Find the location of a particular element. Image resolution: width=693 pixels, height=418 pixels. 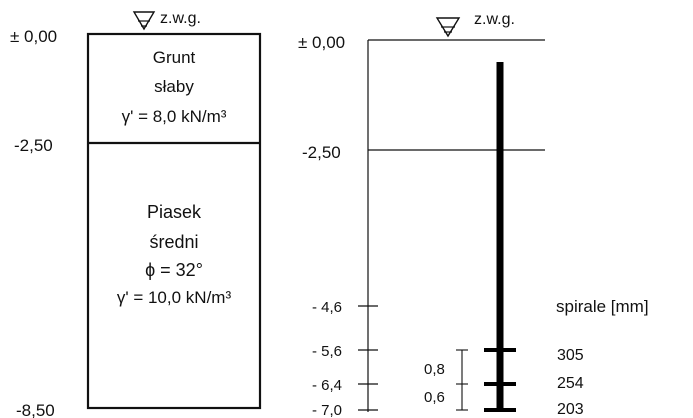

right-level-5: - 7,0 is located at coordinates (327, 410).